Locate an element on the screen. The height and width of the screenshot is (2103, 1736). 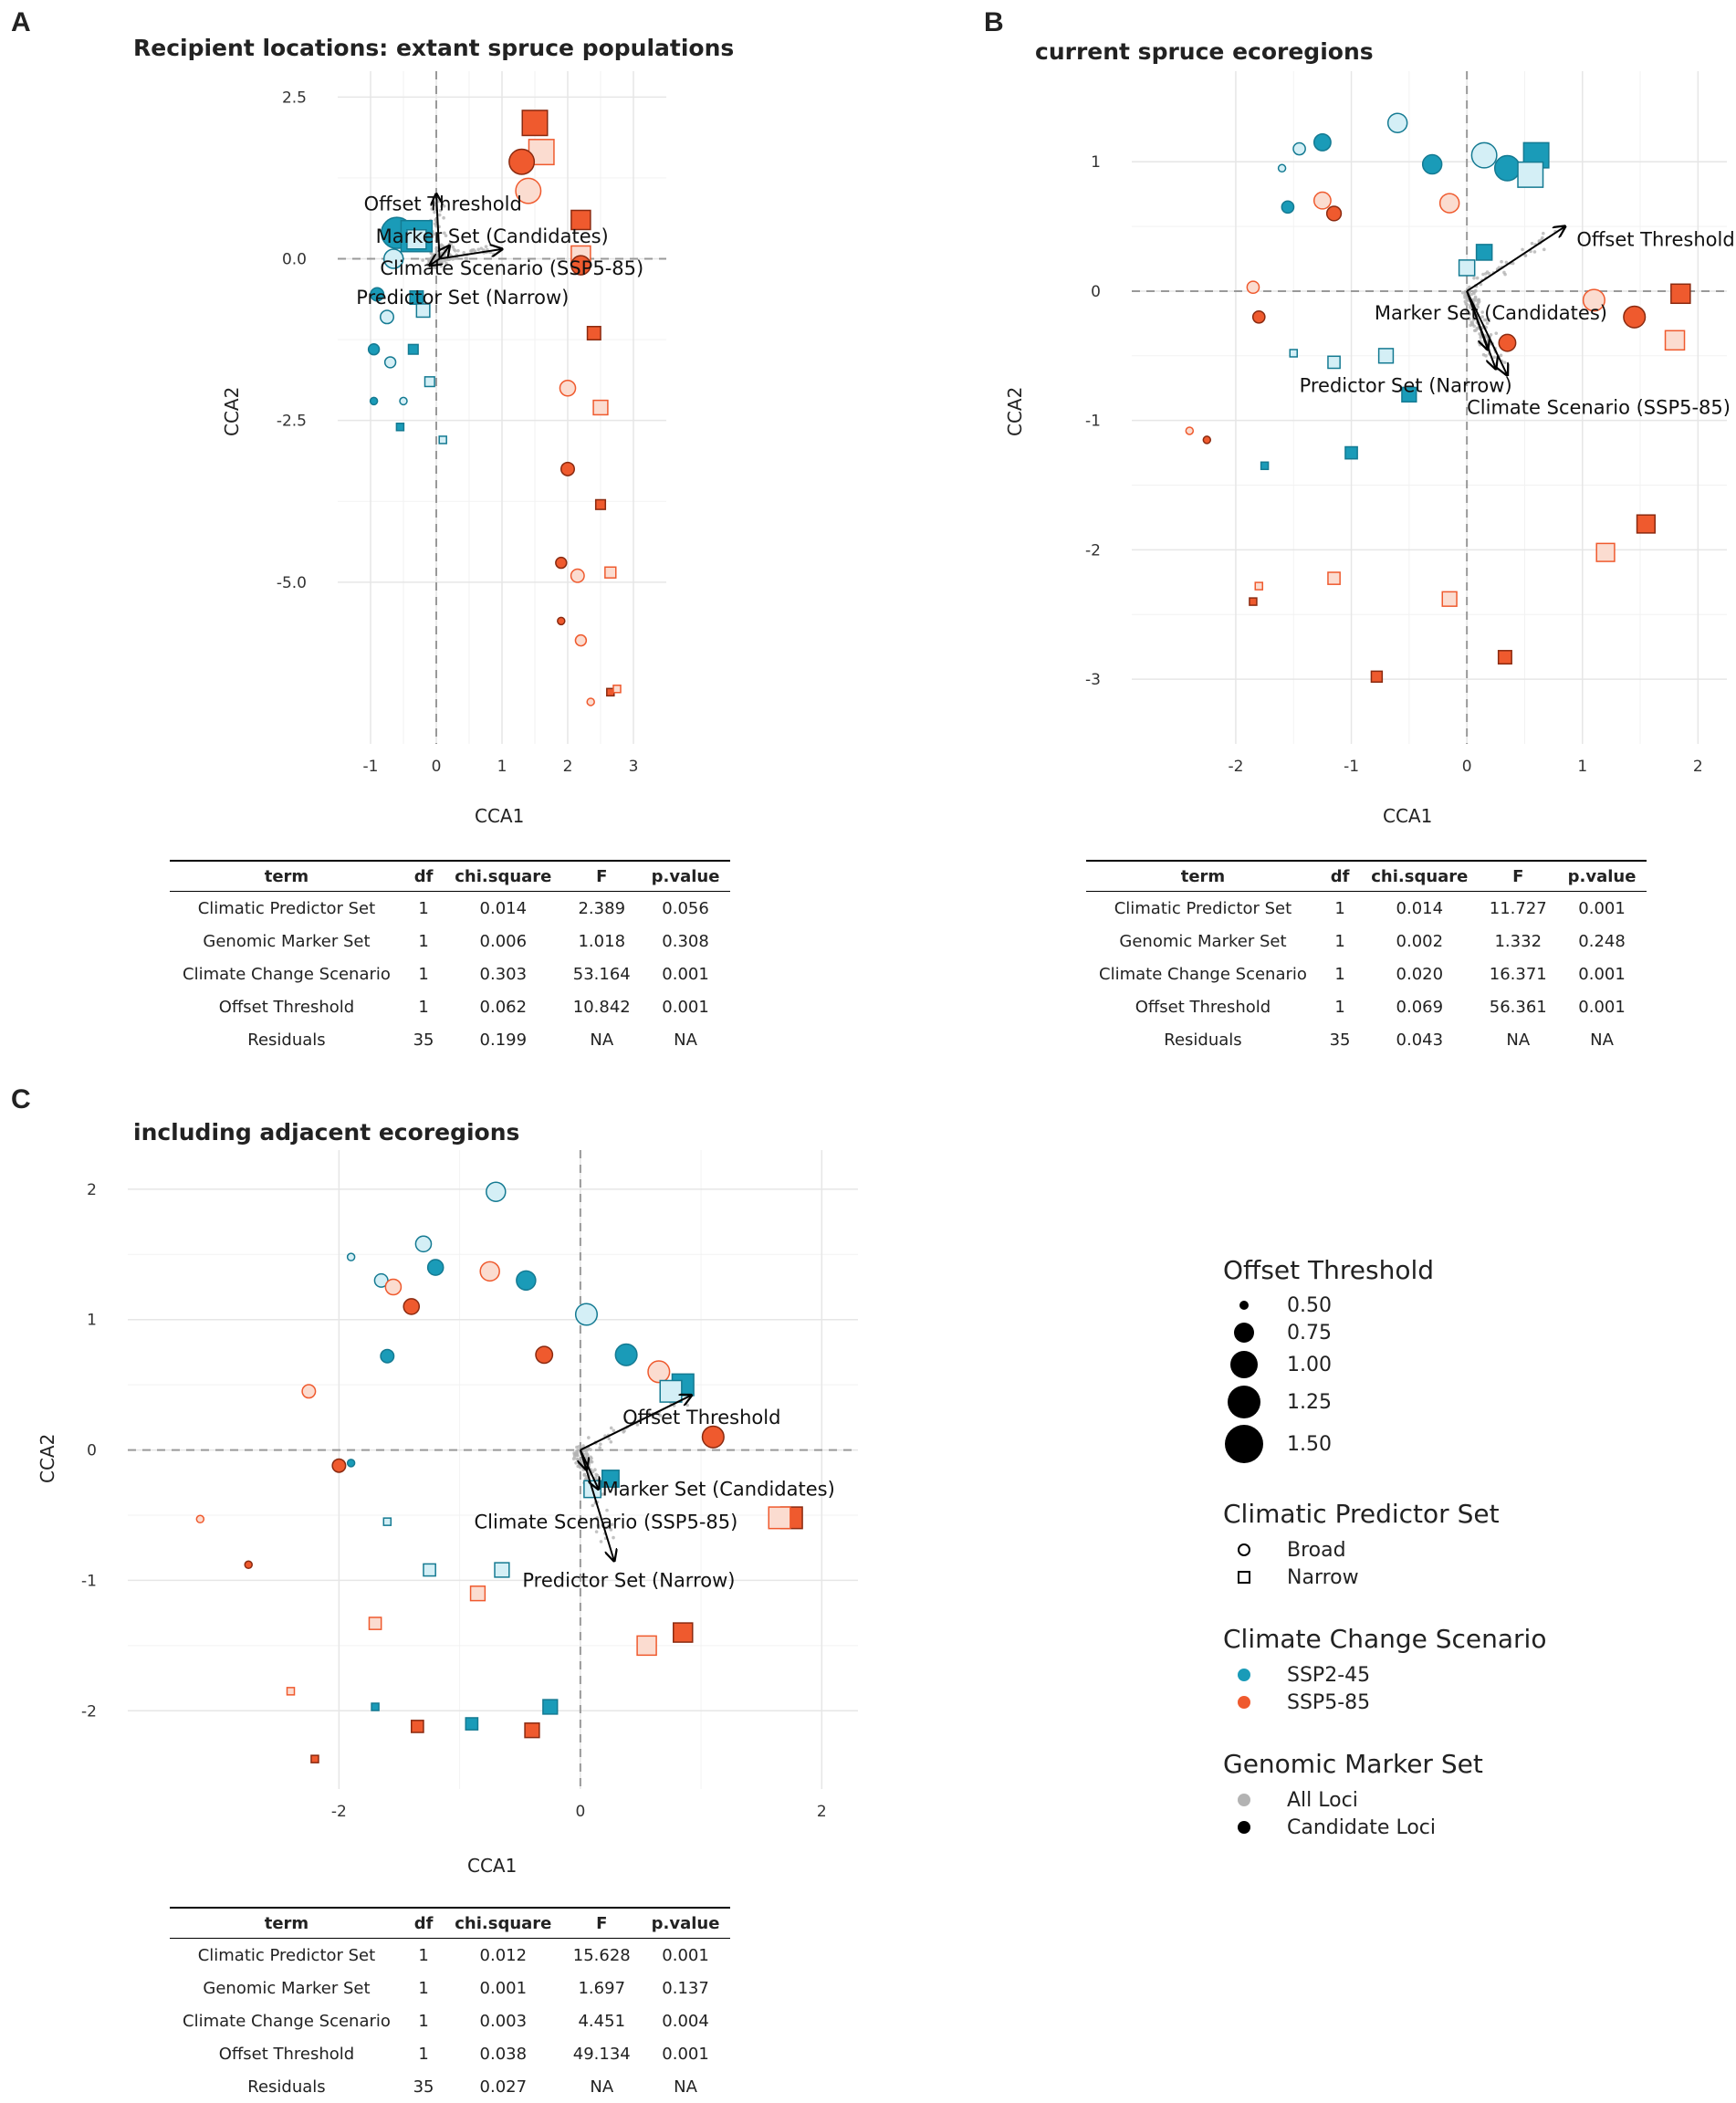
table-cell: 0.014 is located at coordinates (1420, 908).